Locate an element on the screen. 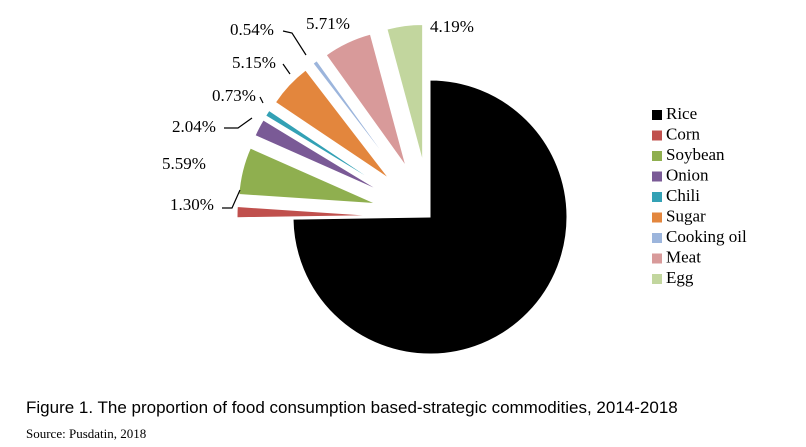 The height and width of the screenshot is (447, 806). legend-swatch-onion is located at coordinates (657, 176).